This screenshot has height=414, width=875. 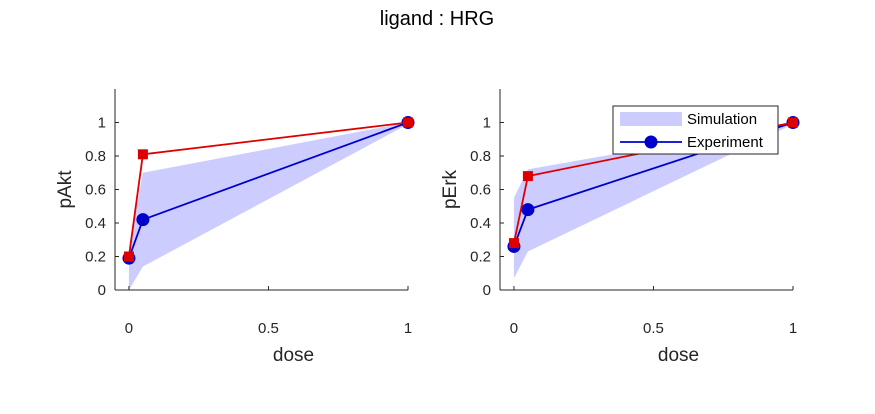 I want to click on legend-label: Simulation, so click(x=722, y=119).